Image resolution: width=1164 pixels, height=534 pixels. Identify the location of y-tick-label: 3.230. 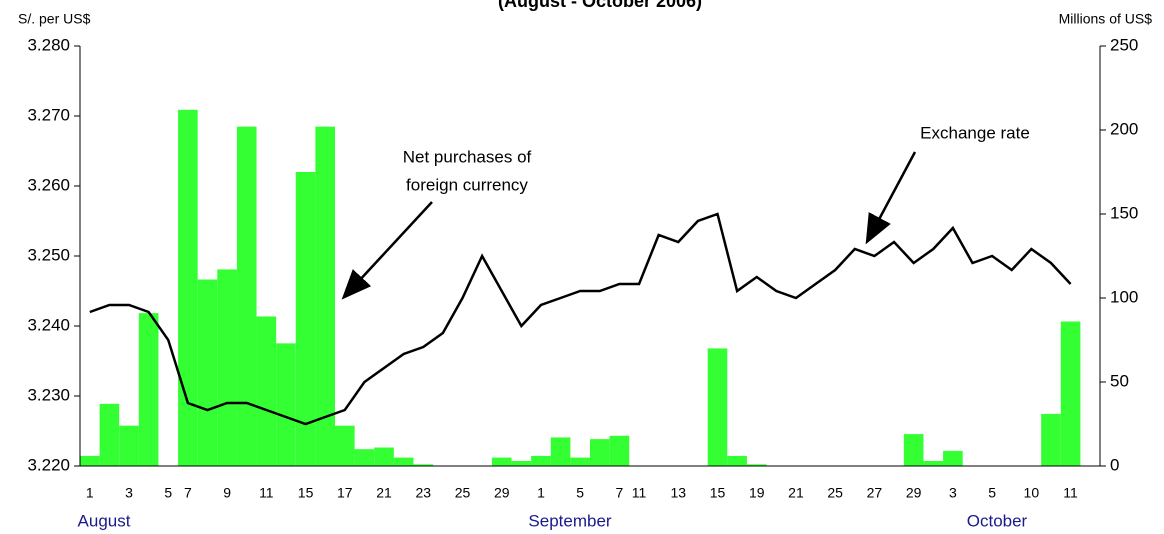
(48, 394).